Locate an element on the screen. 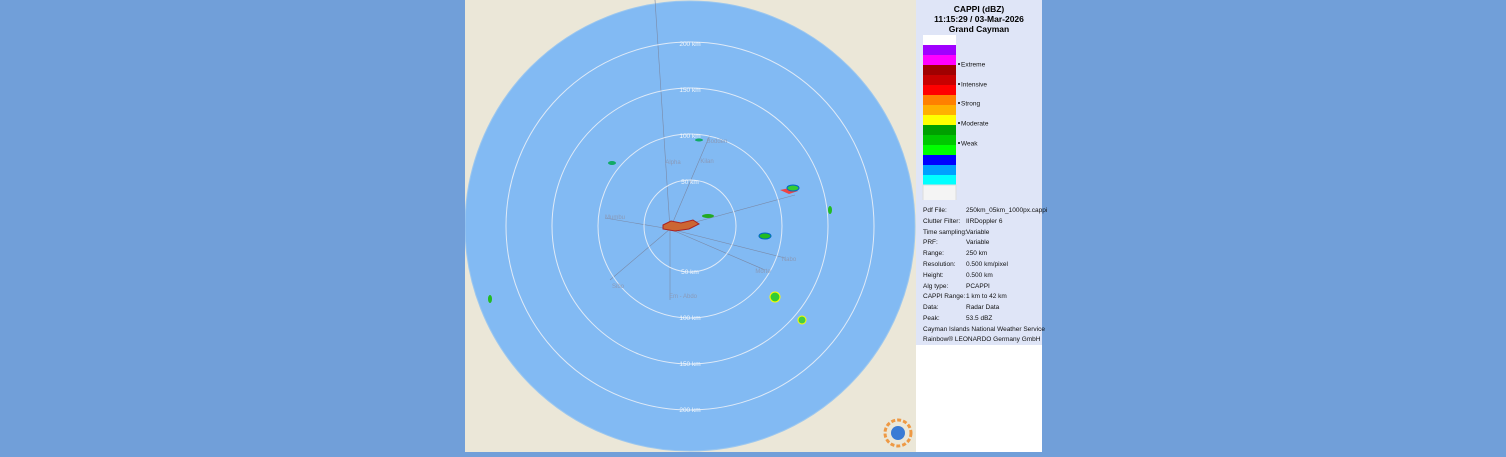 This screenshot has width=1506, height=457. info-value: PCAPPI is located at coordinates (978, 286).